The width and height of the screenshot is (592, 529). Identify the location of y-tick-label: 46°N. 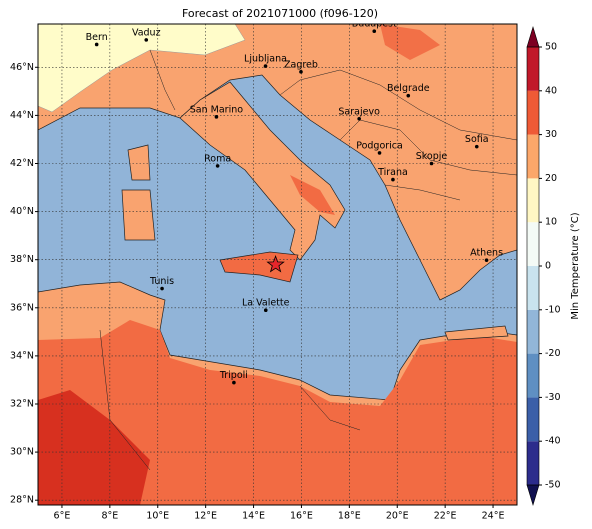
(22, 67).